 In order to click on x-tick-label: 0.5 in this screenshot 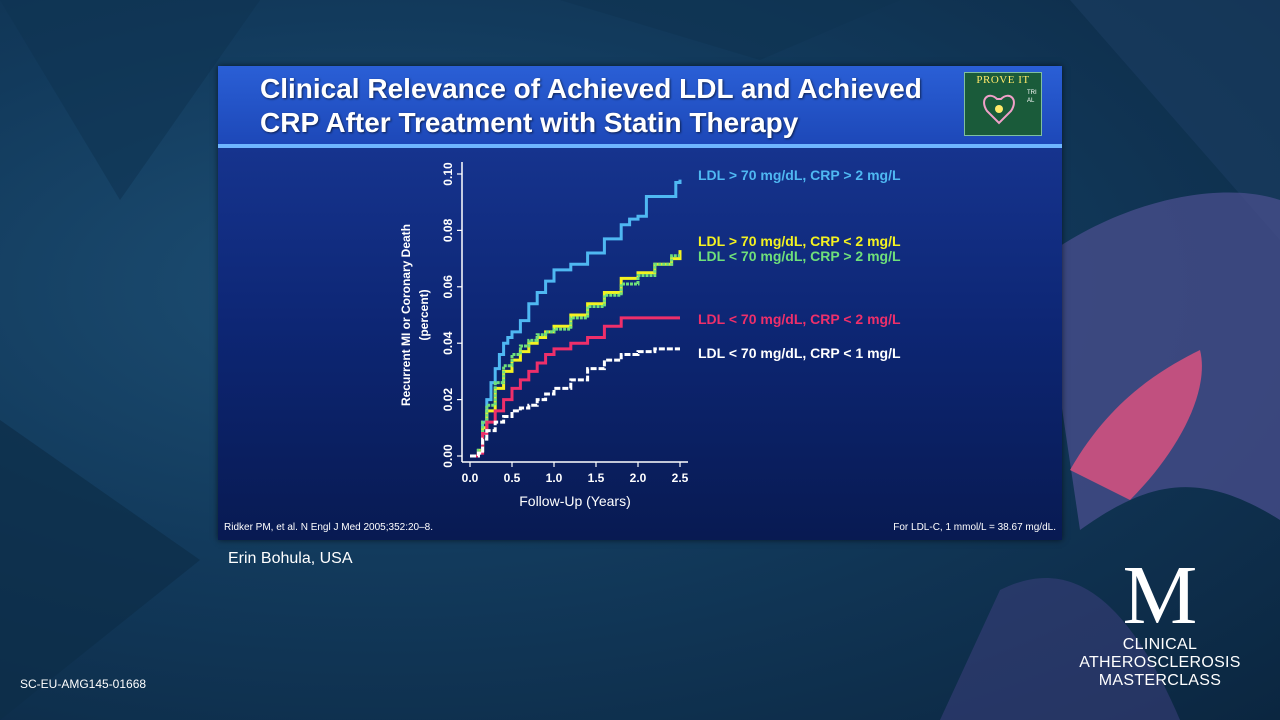, I will do `click(512, 478)`.